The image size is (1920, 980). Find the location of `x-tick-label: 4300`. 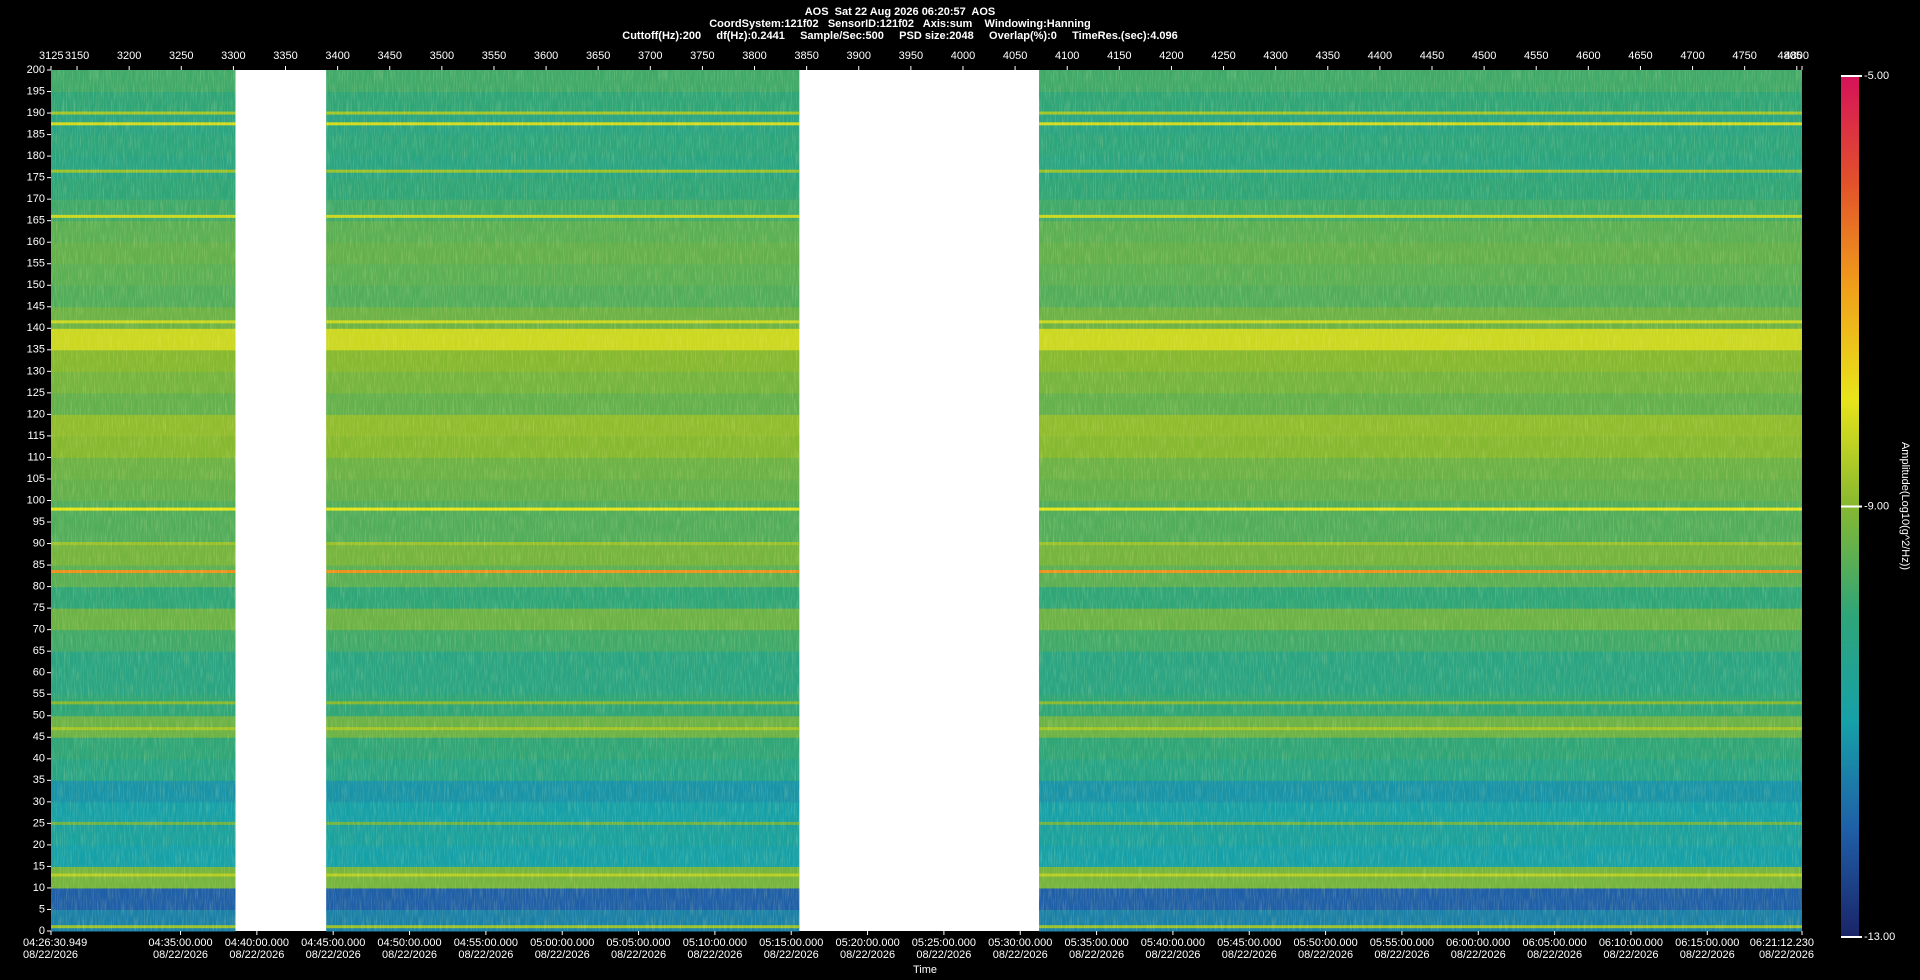

x-tick-label: 4300 is located at coordinates (1275, 56).